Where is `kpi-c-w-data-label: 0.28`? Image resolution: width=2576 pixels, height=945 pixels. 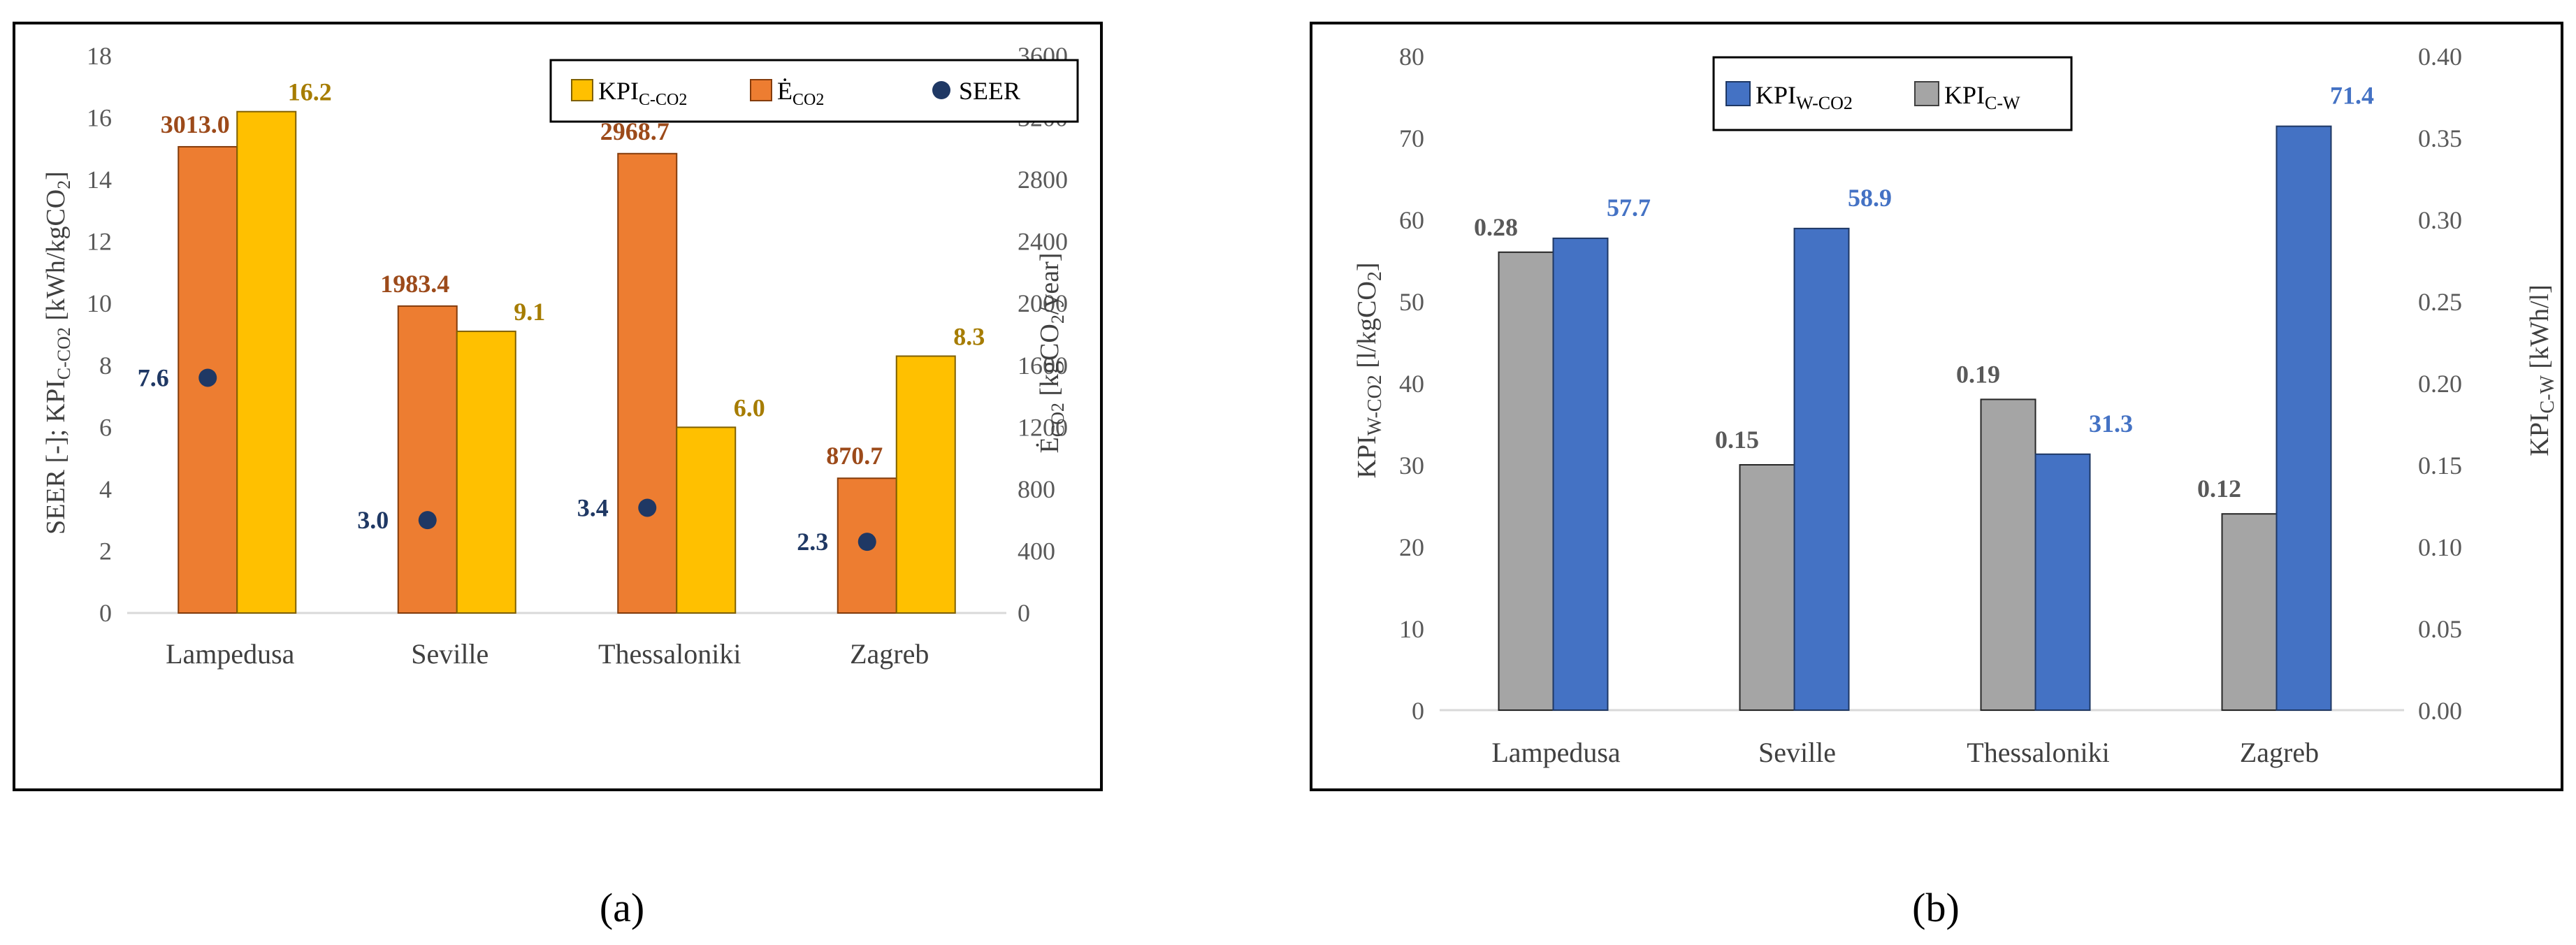 kpi-c-w-data-label: 0.28 is located at coordinates (1496, 227).